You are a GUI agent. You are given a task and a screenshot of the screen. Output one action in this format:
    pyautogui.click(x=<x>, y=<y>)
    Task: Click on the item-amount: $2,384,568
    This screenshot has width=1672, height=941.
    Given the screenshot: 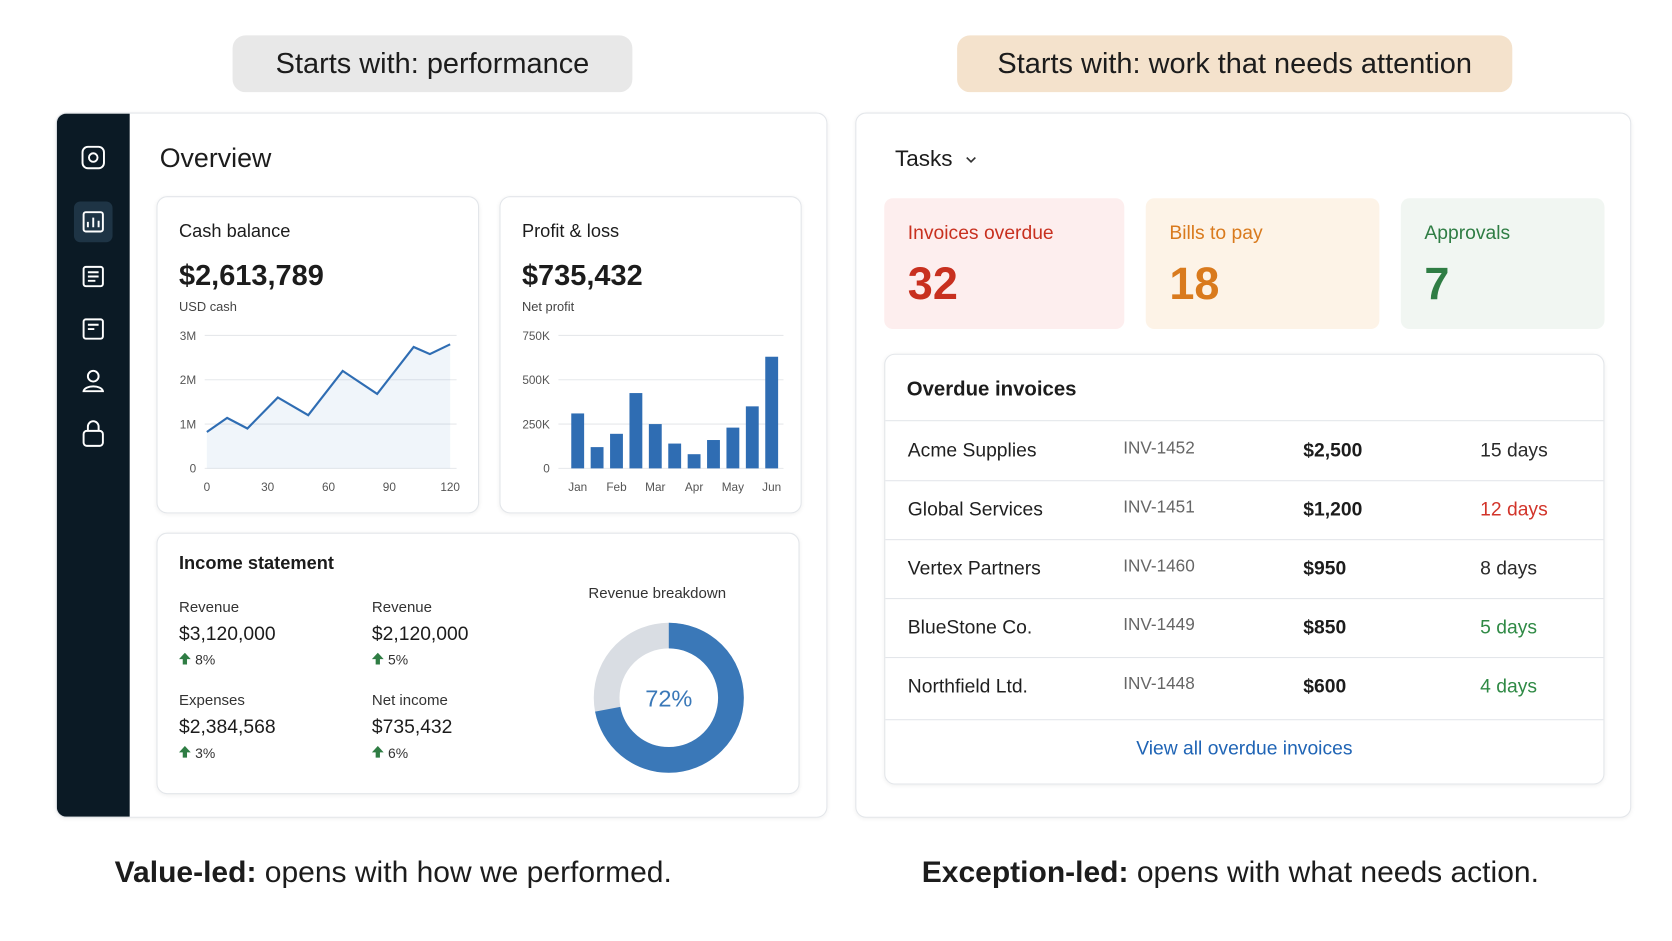 What is the action you would take?
    pyautogui.click(x=227, y=726)
    